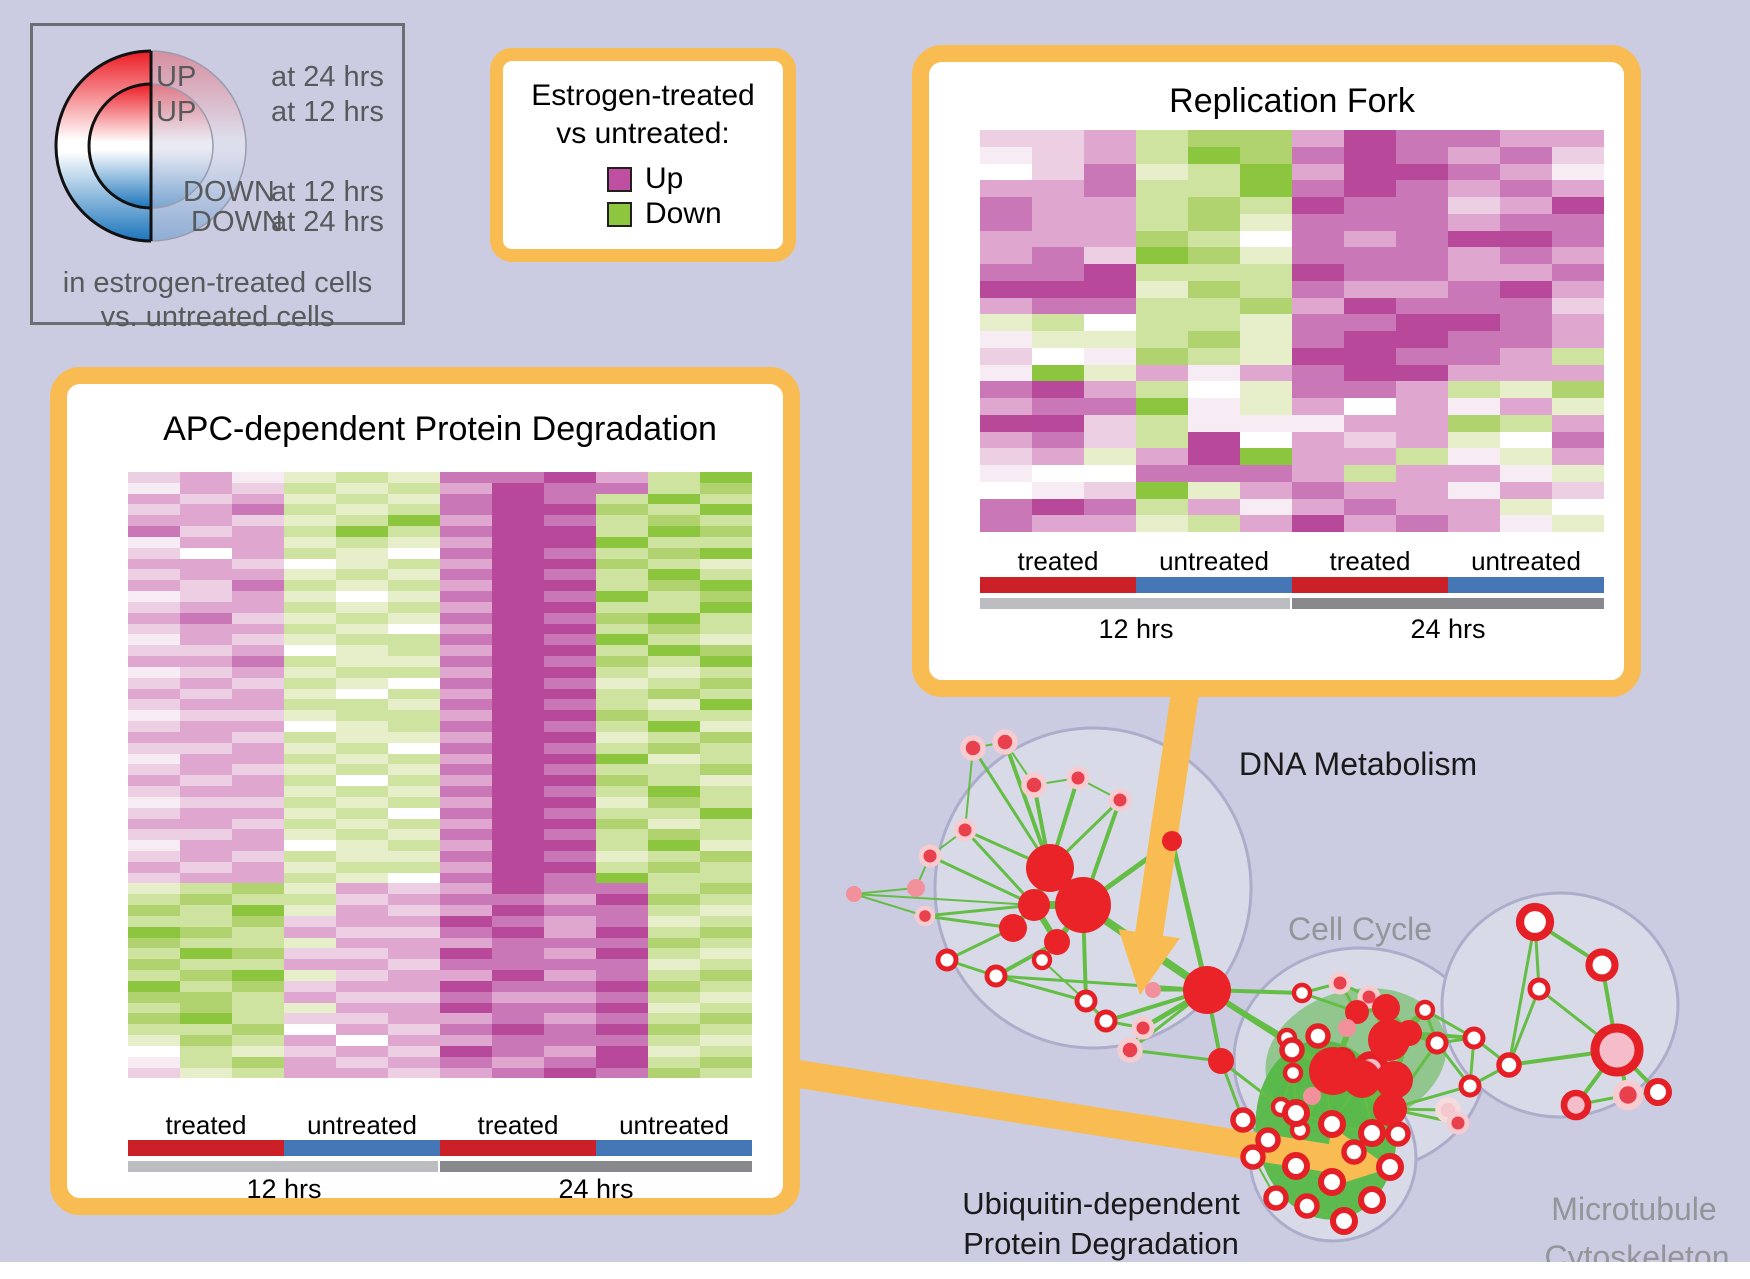 The height and width of the screenshot is (1279, 1750). I want to click on estrogen-legend-box: Estrogen-treated vs untreated: Up Down, so click(643, 155).